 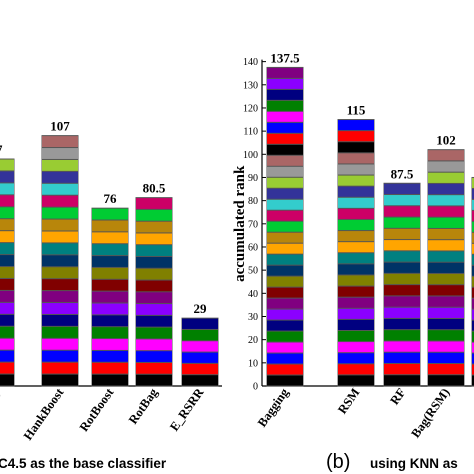 I want to click on bar-g-rsm-, so click(x=7, y=272).